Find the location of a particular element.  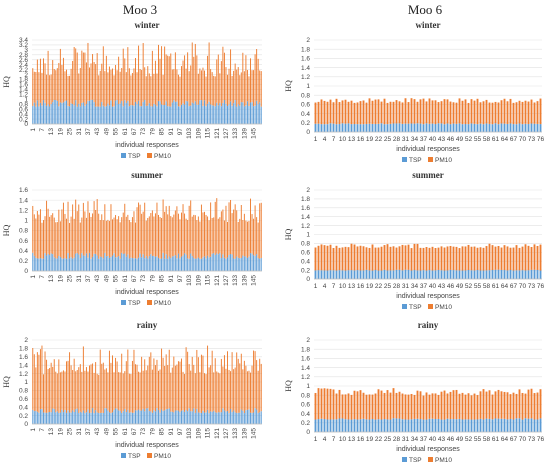

y-tick-label: 0.6 is located at coordinates (23, 399).